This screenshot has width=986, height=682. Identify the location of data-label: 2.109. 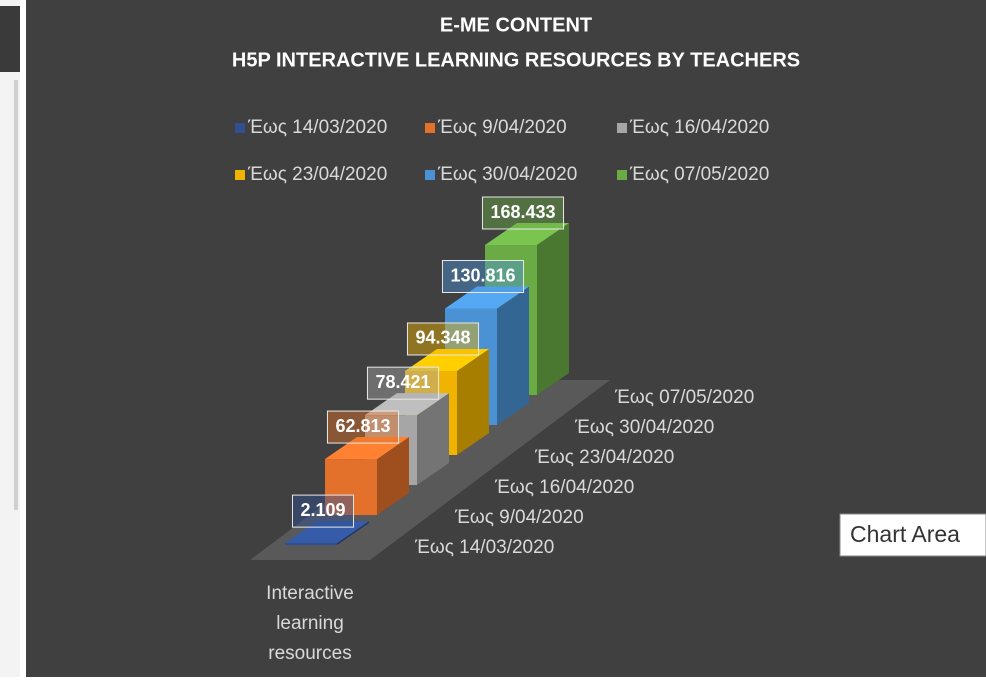
(322, 510).